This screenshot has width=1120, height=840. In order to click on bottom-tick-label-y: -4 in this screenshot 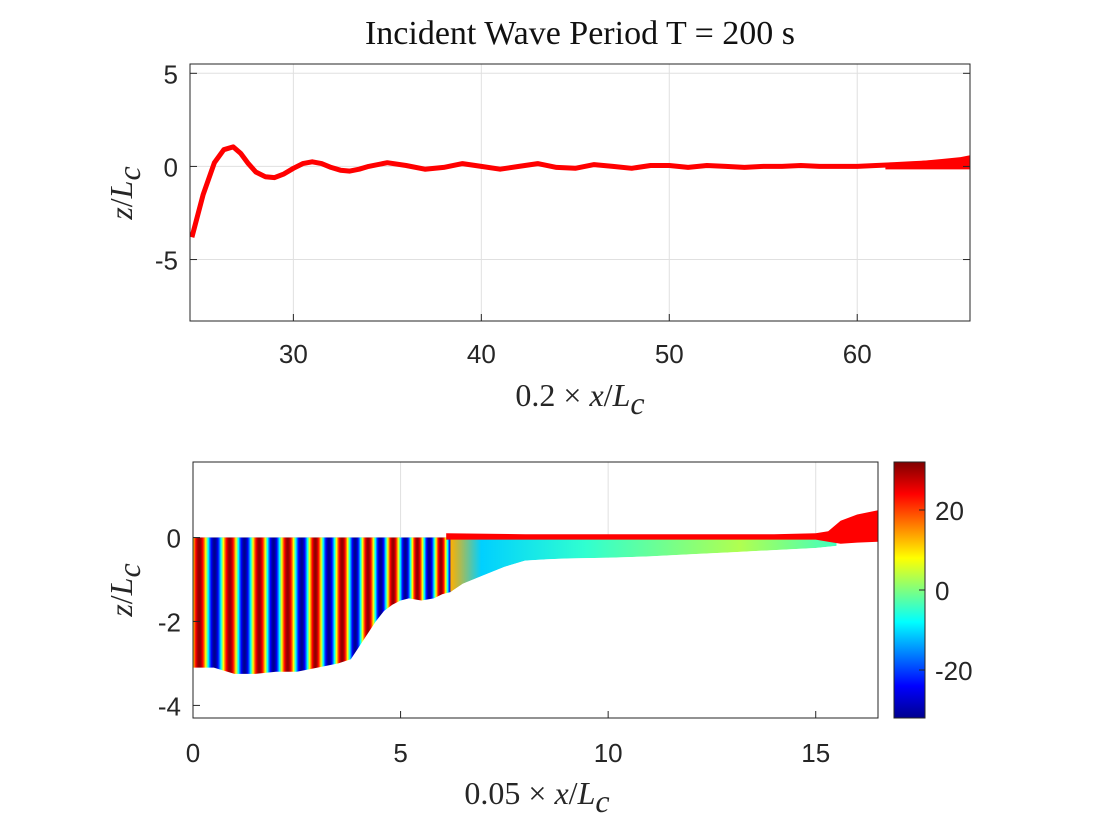, I will do `click(169, 706)`.